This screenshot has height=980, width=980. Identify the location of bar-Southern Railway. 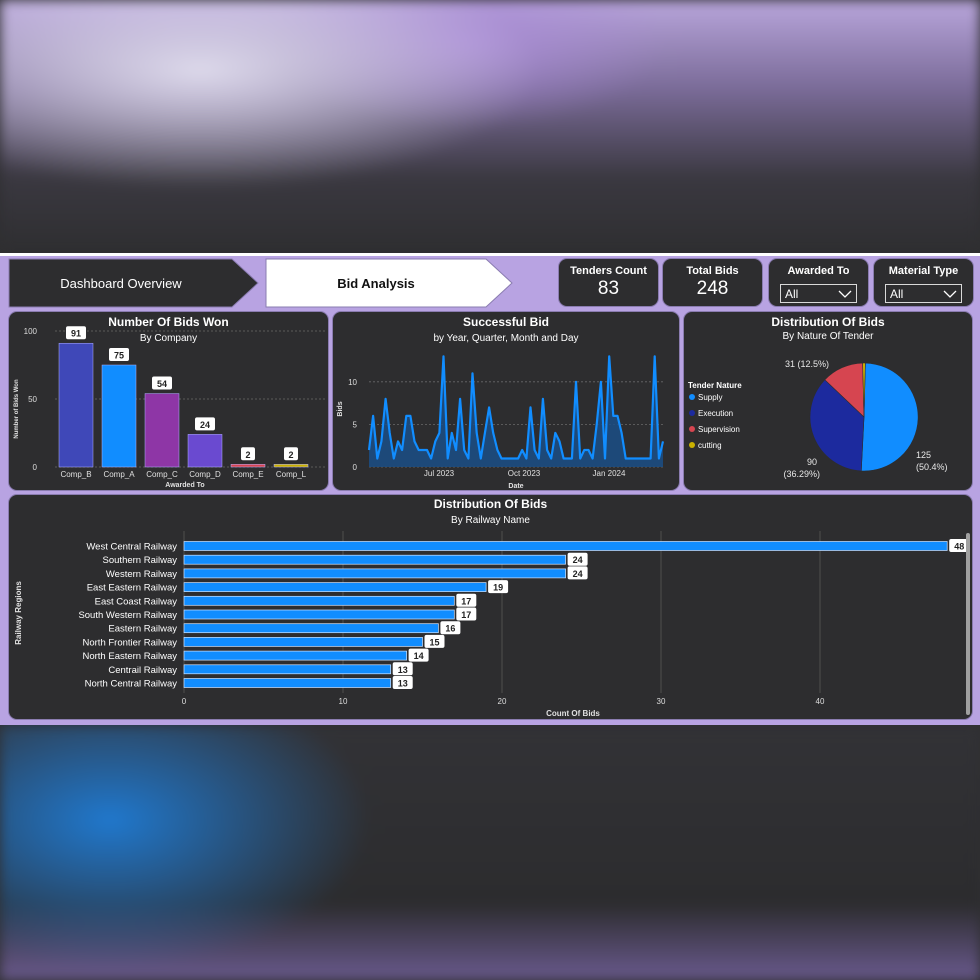
(374, 559).